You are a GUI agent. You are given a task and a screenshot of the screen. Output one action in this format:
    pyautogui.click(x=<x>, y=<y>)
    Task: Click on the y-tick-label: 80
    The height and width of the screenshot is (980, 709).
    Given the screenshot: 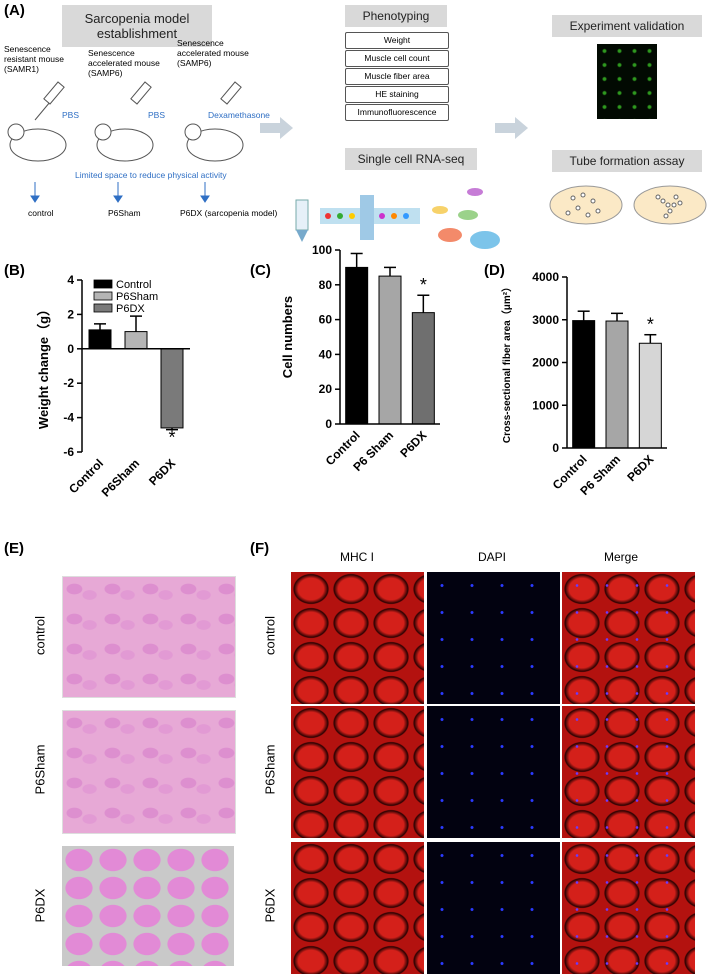 What is the action you would take?
    pyautogui.click(x=326, y=285)
    